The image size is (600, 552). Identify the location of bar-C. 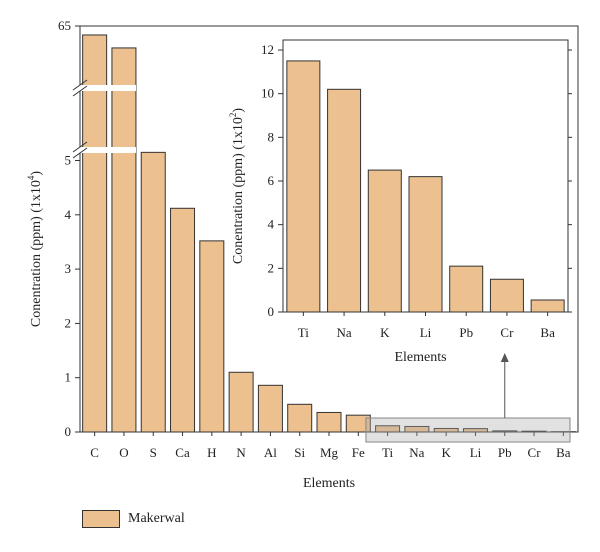
(95, 233).